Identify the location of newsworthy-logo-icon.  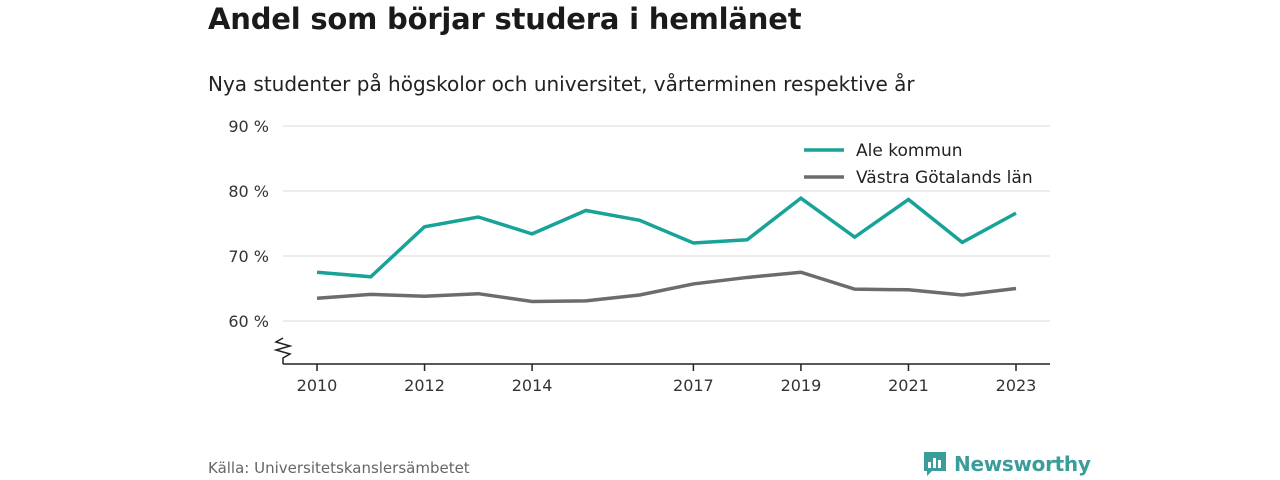
(935, 464).